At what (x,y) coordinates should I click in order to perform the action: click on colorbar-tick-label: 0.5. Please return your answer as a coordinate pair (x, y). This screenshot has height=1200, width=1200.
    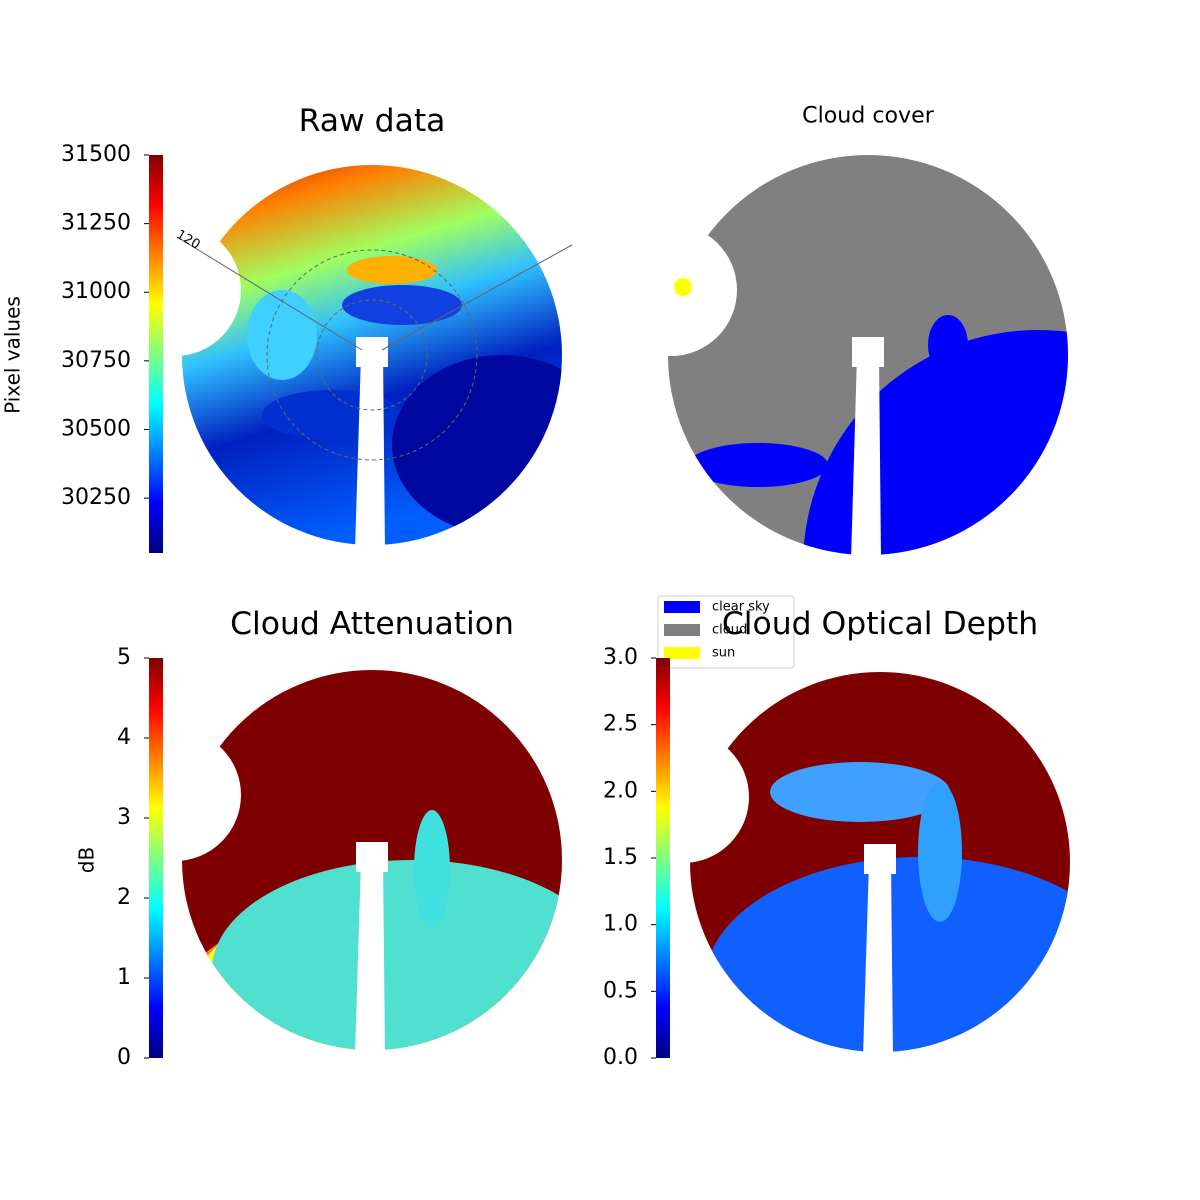
    Looking at the image, I should click on (620, 990).